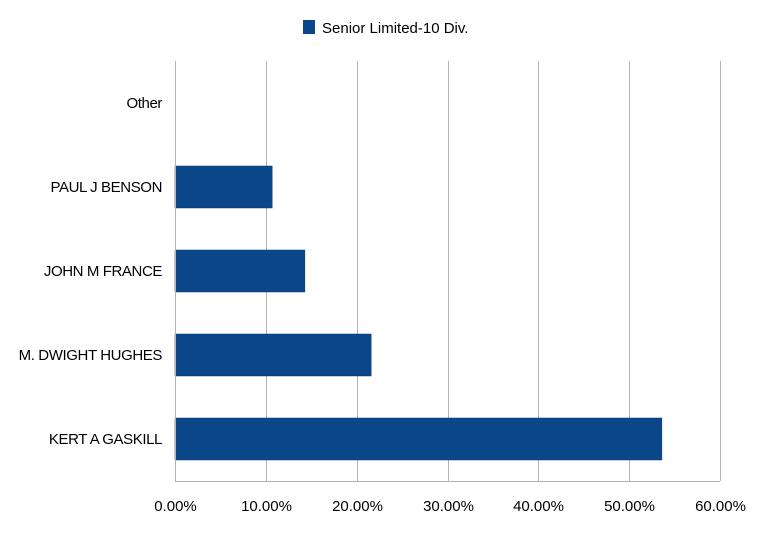 The image size is (778, 534). I want to click on legend: Senior Limited-10 Div., so click(385, 28).